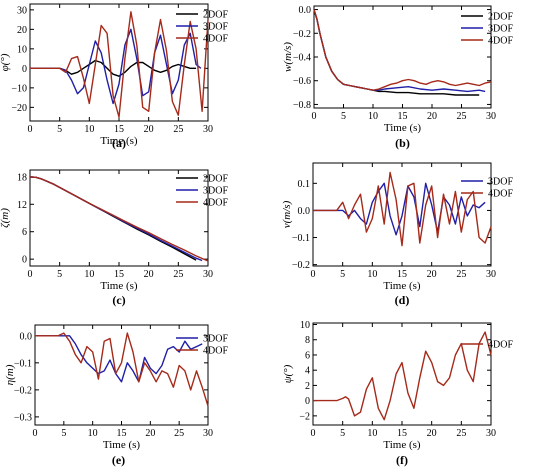  What do you see at coordinates (307, 386) in the screenshot?
I see `y-tick-label: 2` at bounding box center [307, 386].